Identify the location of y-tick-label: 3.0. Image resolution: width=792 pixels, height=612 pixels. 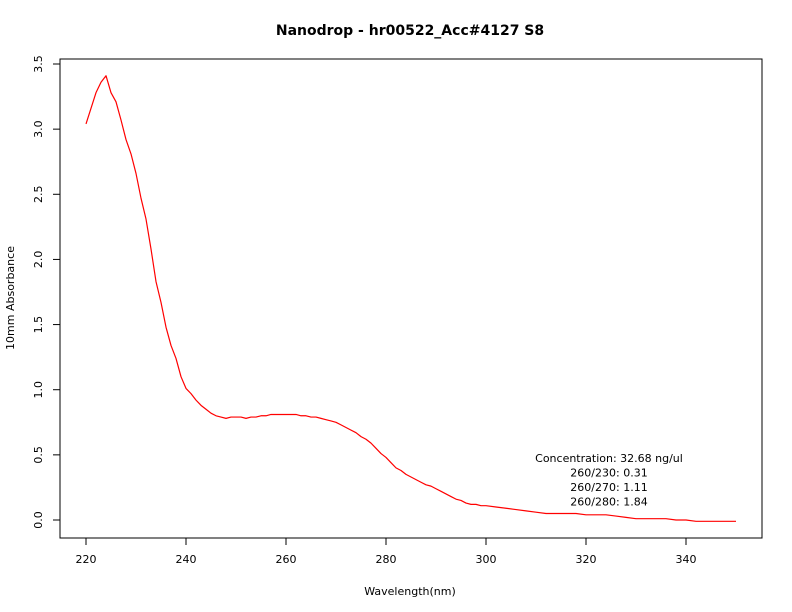
(38, 129).